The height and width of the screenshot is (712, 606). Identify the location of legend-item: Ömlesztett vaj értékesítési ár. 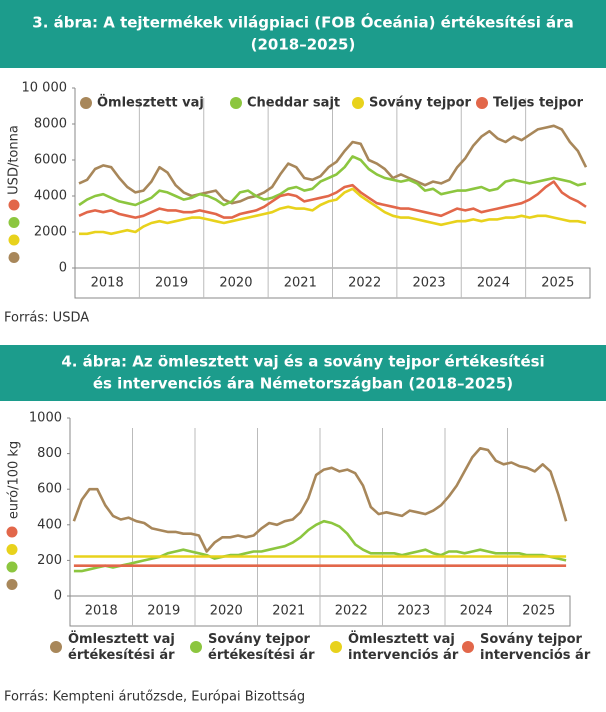
(119, 648).